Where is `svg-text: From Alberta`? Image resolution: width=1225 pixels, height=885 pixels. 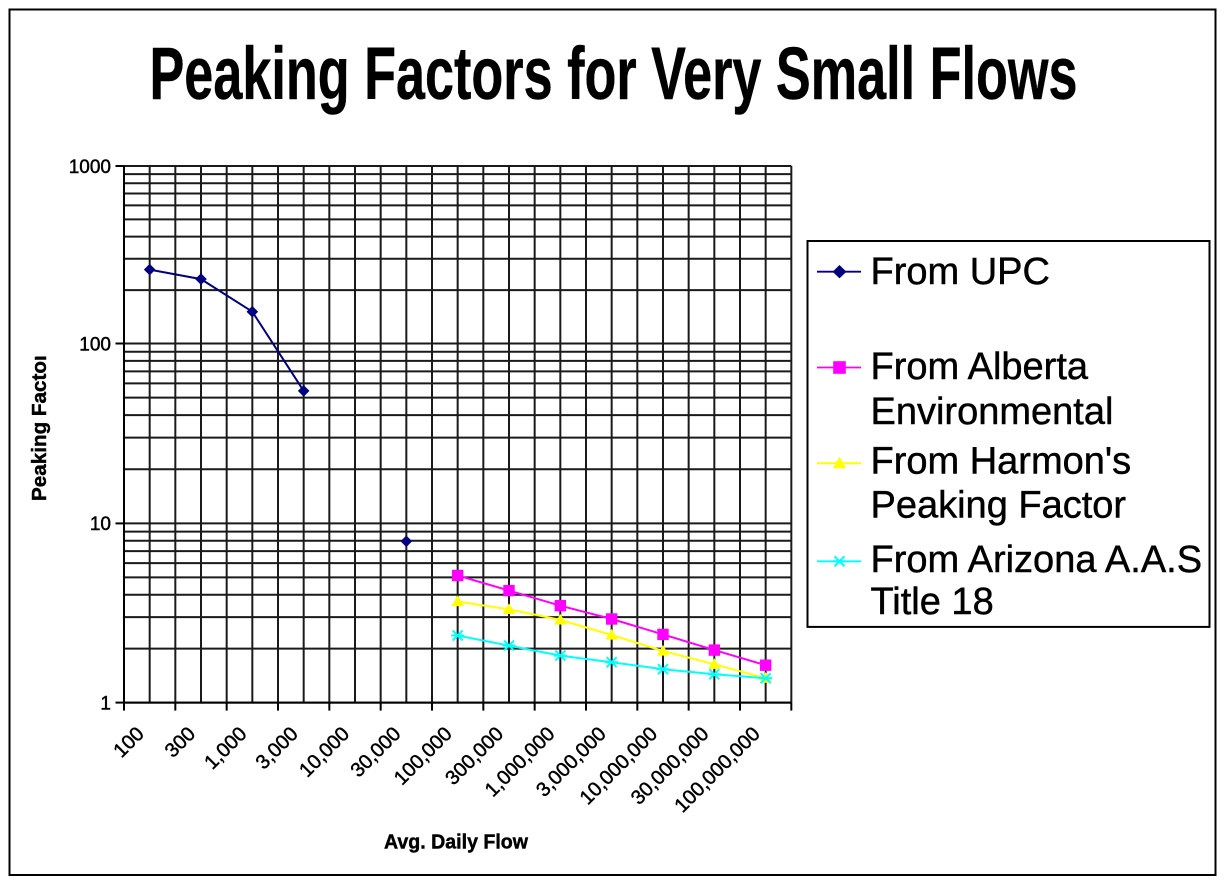
svg-text: From Alberta is located at coordinates (980, 367).